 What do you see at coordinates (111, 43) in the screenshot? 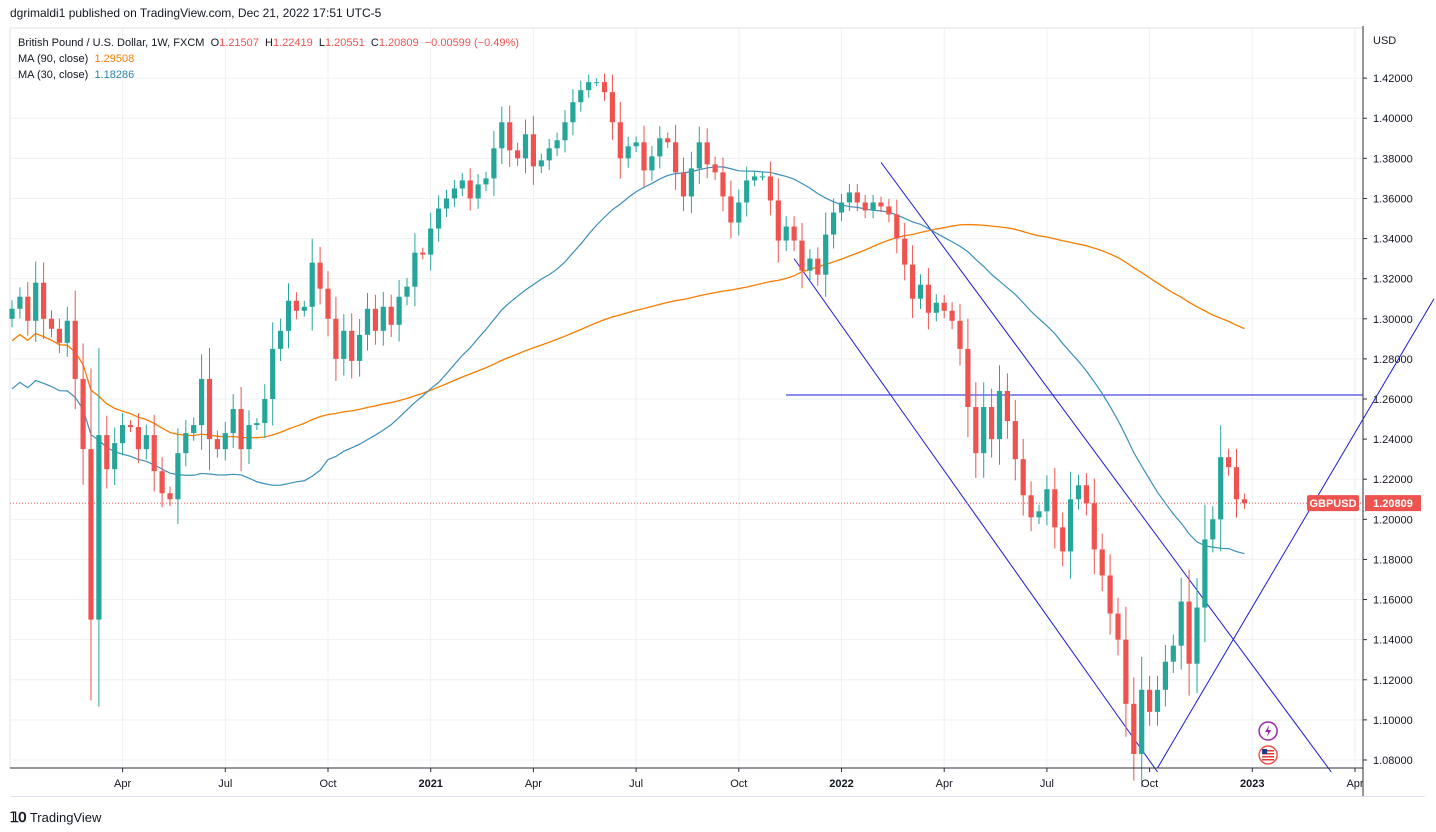
I see `symbol-title: British Pound / U.S. Dollar, 1W, FXCM` at bounding box center [111, 43].